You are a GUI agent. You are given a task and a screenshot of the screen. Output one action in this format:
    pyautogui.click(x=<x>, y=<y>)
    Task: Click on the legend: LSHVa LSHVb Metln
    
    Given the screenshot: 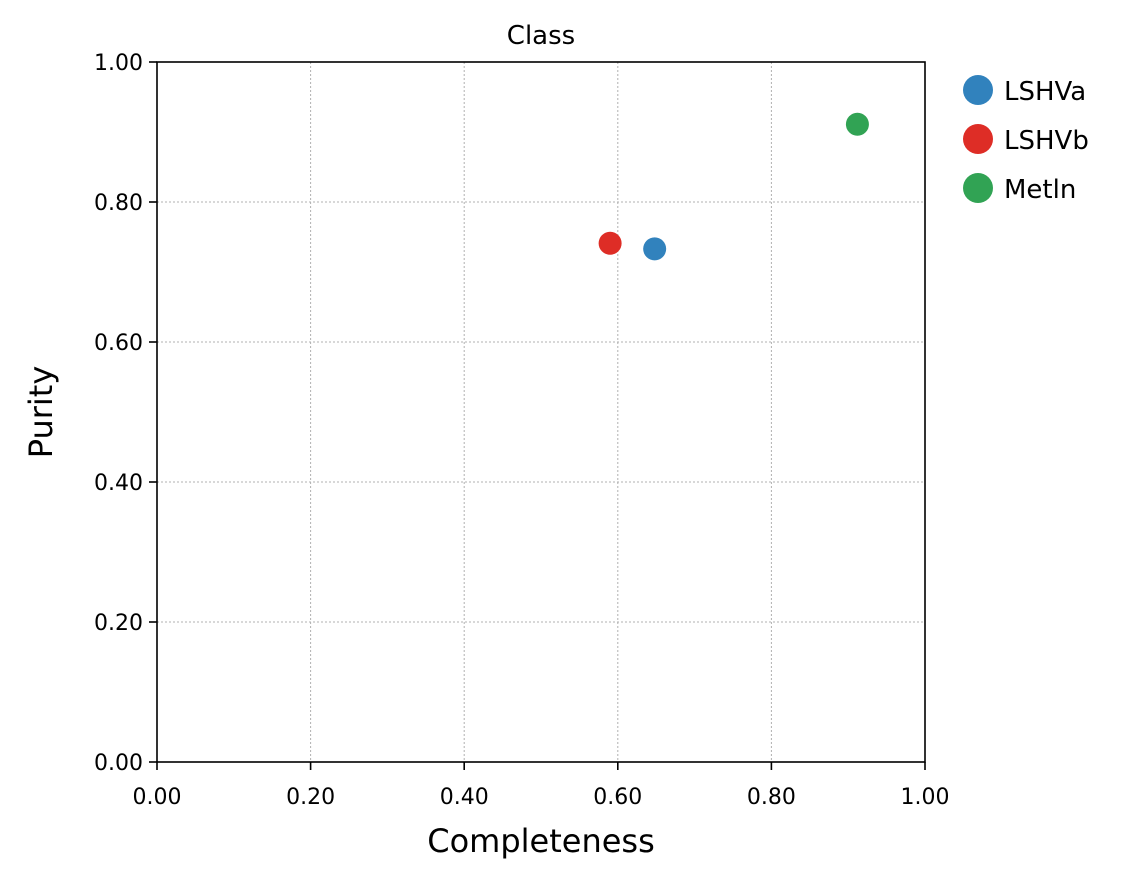 What is the action you would take?
    pyautogui.click(x=1026, y=140)
    